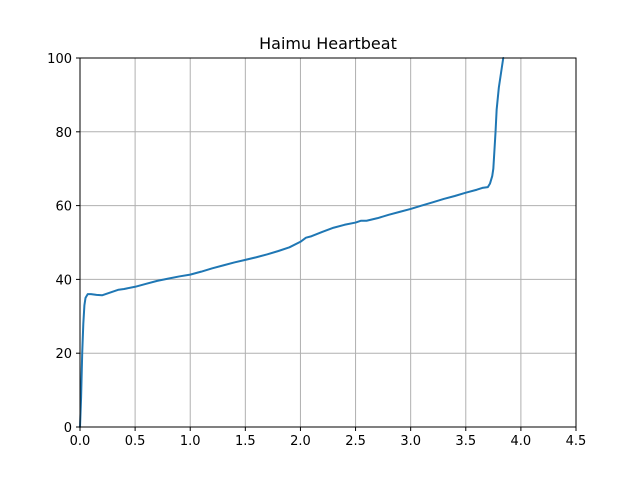  Describe the element at coordinates (190, 441) in the screenshot. I see `x-tick-label: 1.0` at that location.